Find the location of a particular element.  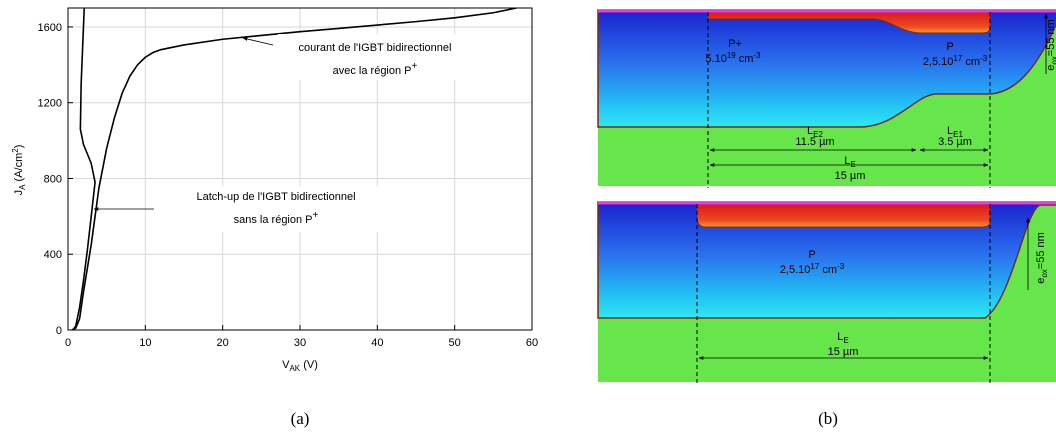

y-label-end: ) is located at coordinates (19, 147).